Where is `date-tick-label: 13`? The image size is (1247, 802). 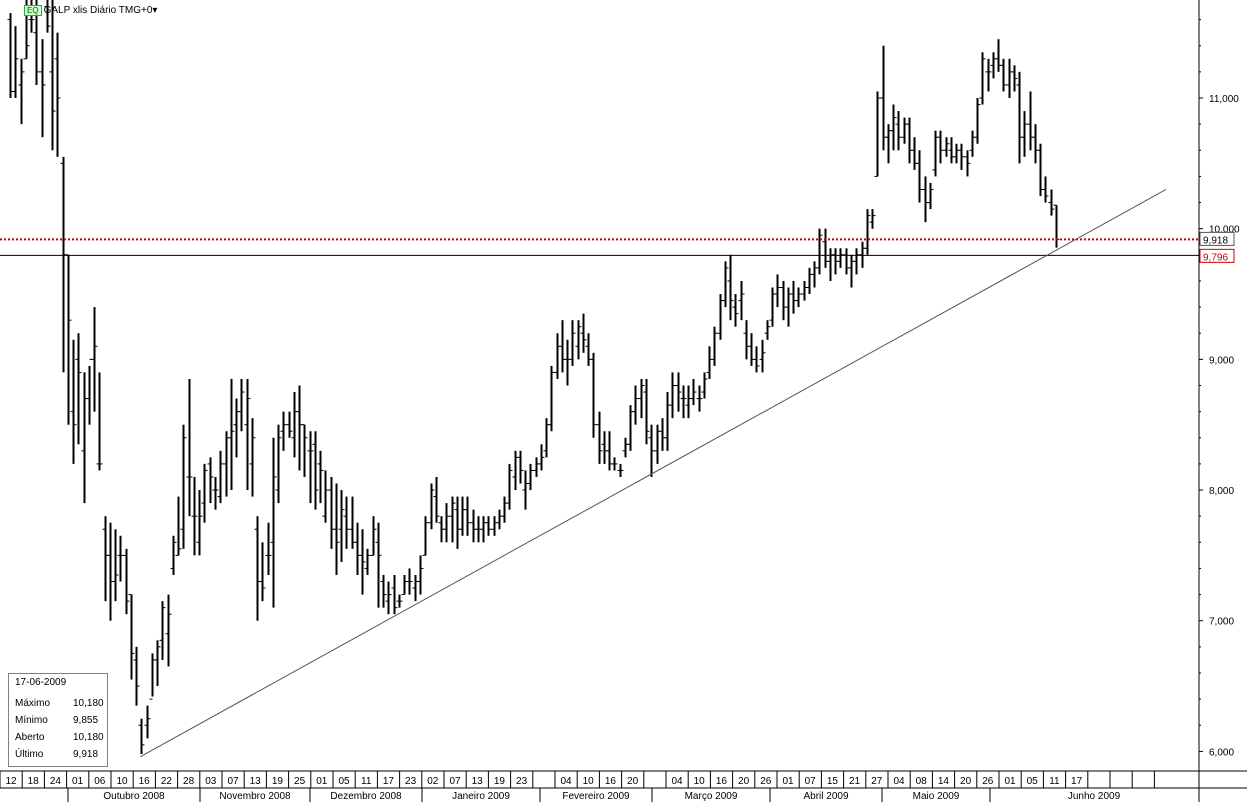 date-tick-label: 13 is located at coordinates (478, 781).